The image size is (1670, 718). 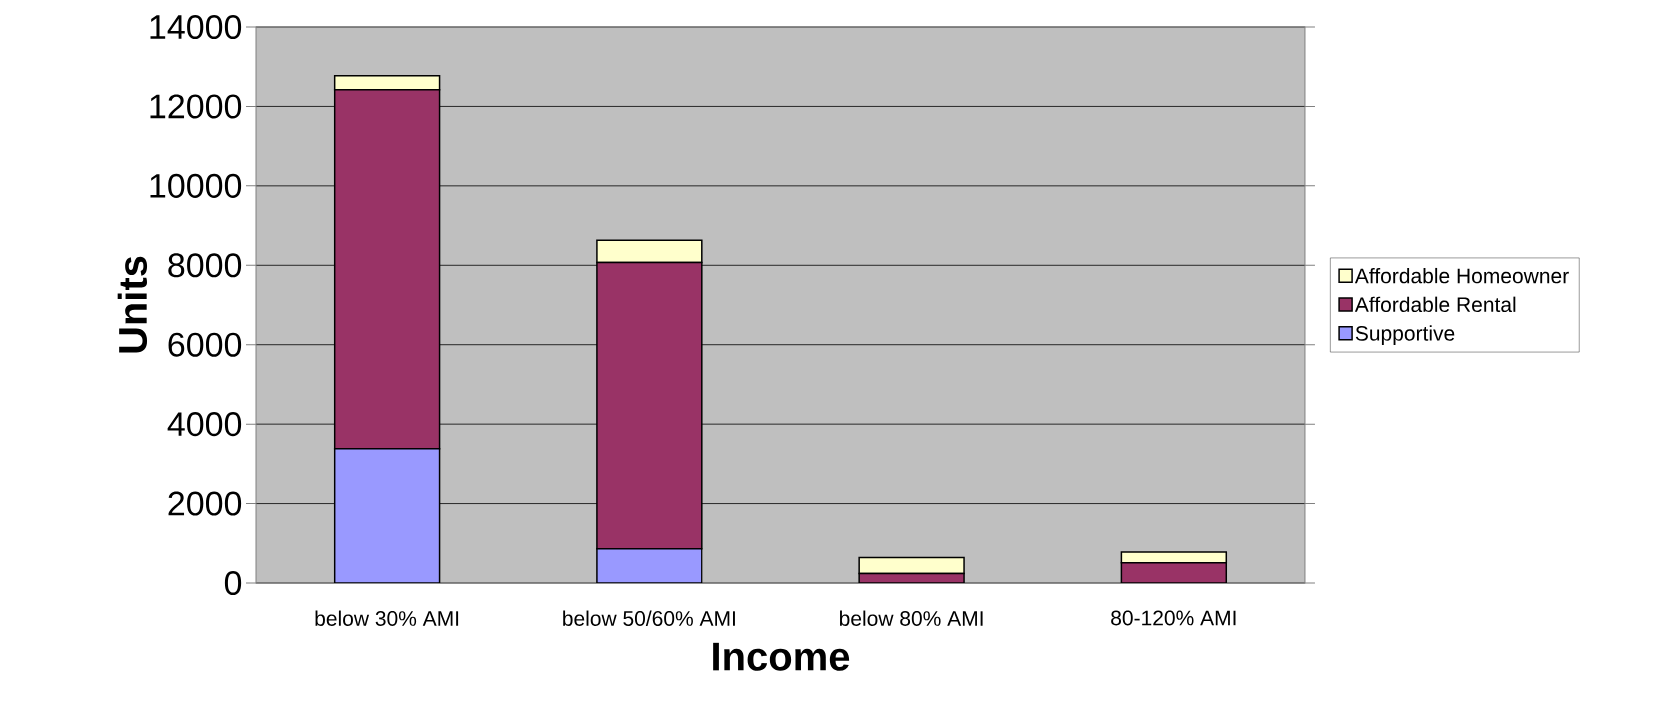 I want to click on y-tick-label: 14000, so click(x=196, y=27).